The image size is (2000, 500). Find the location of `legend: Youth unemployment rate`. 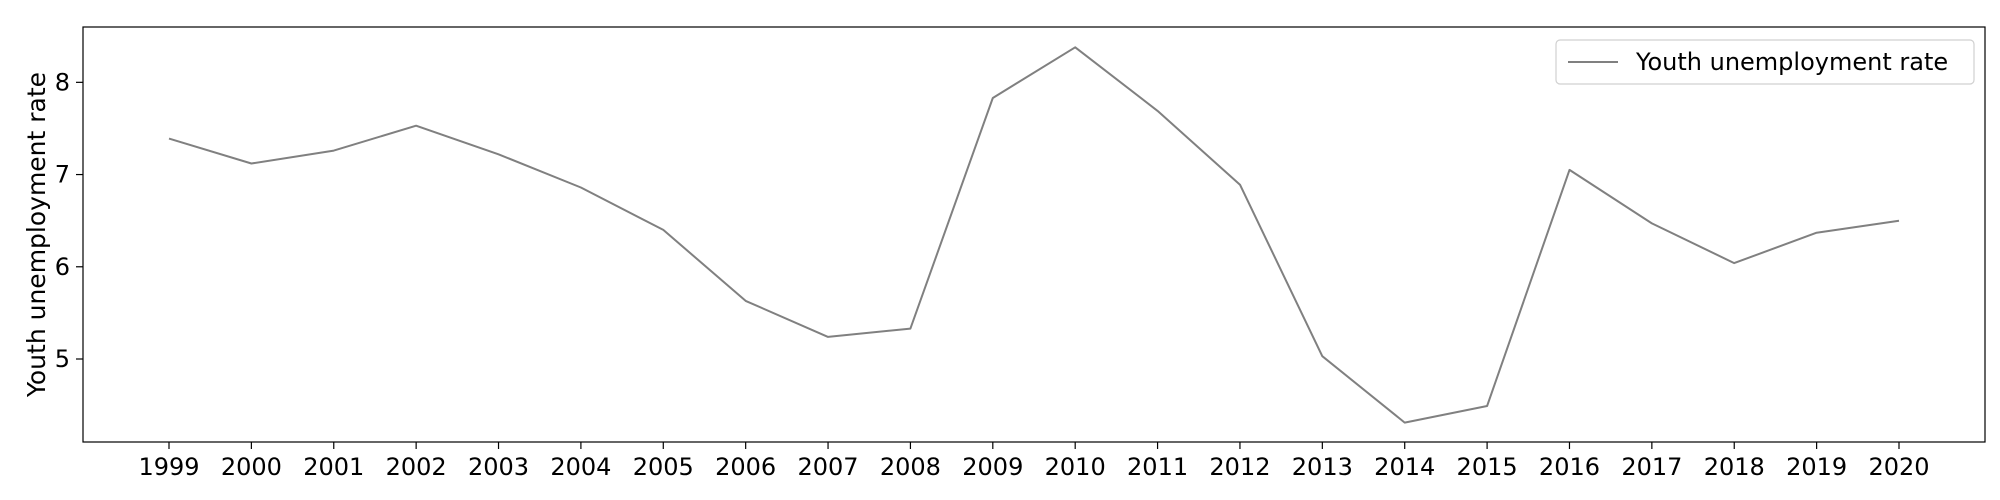

legend: Youth unemployment rate is located at coordinates (1765, 62).